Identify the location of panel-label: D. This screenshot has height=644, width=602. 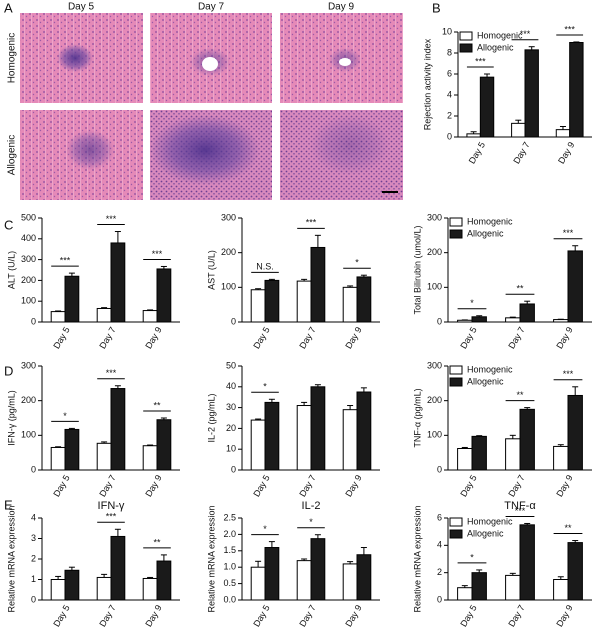
(8, 370).